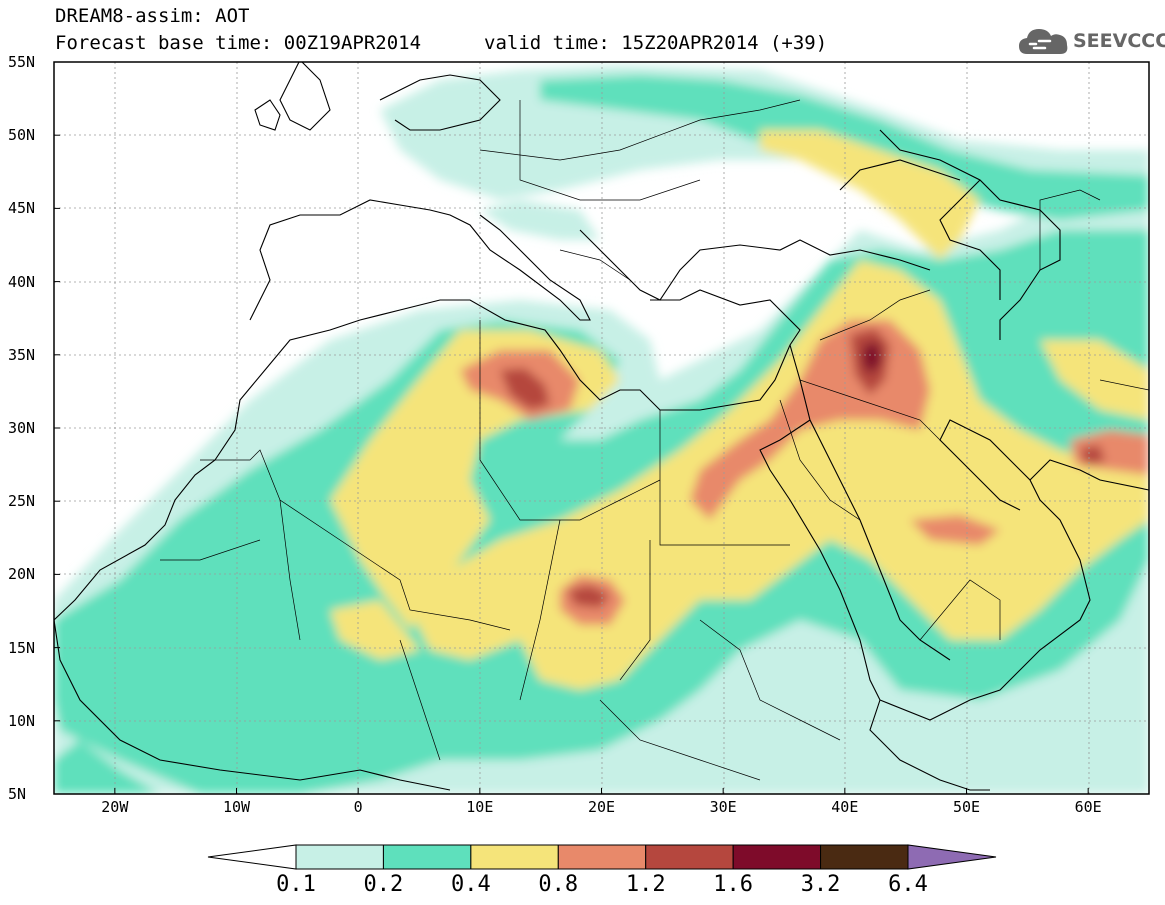 The image size is (1165, 905). What do you see at coordinates (820, 884) in the screenshot?
I see `colorbar-level-label: 3.2` at bounding box center [820, 884].